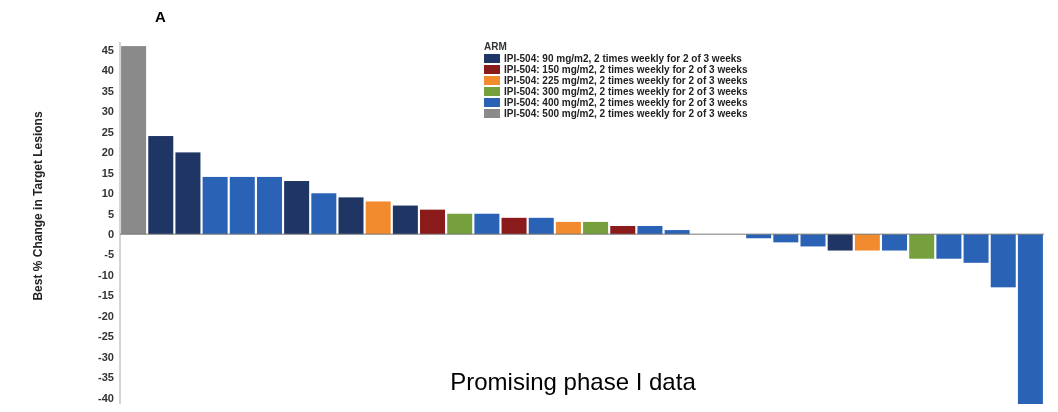 The width and height of the screenshot is (1058, 412). I want to click on legend-label: IPI-504: 300 mg/m2, 2 times weekly for 2 of 3 weeks, so click(626, 91).